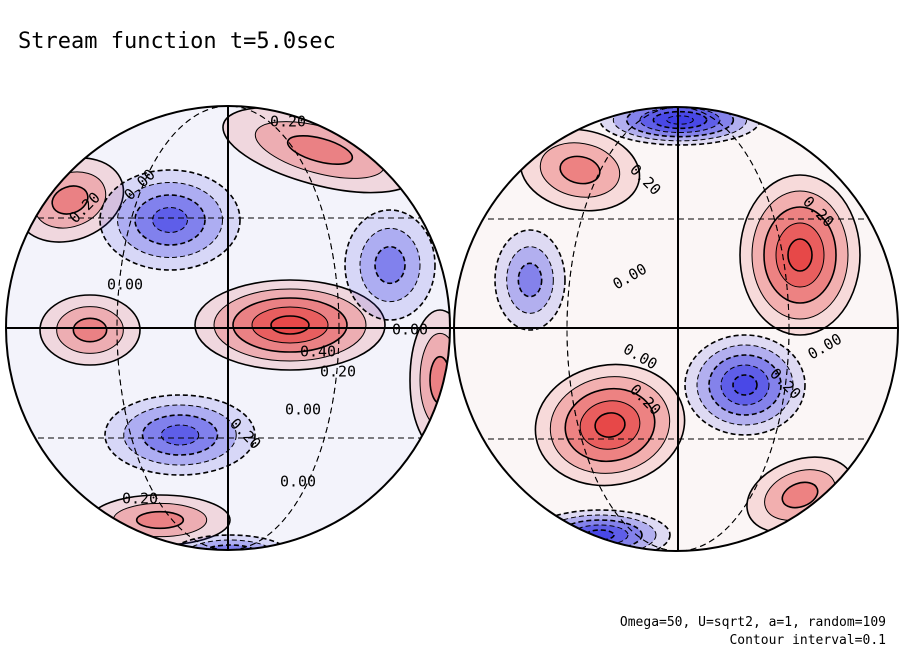 Image resolution: width=904 pixels, height=654 pixels. I want to click on chart-title: Stream function t=5.0sec, so click(177, 41).